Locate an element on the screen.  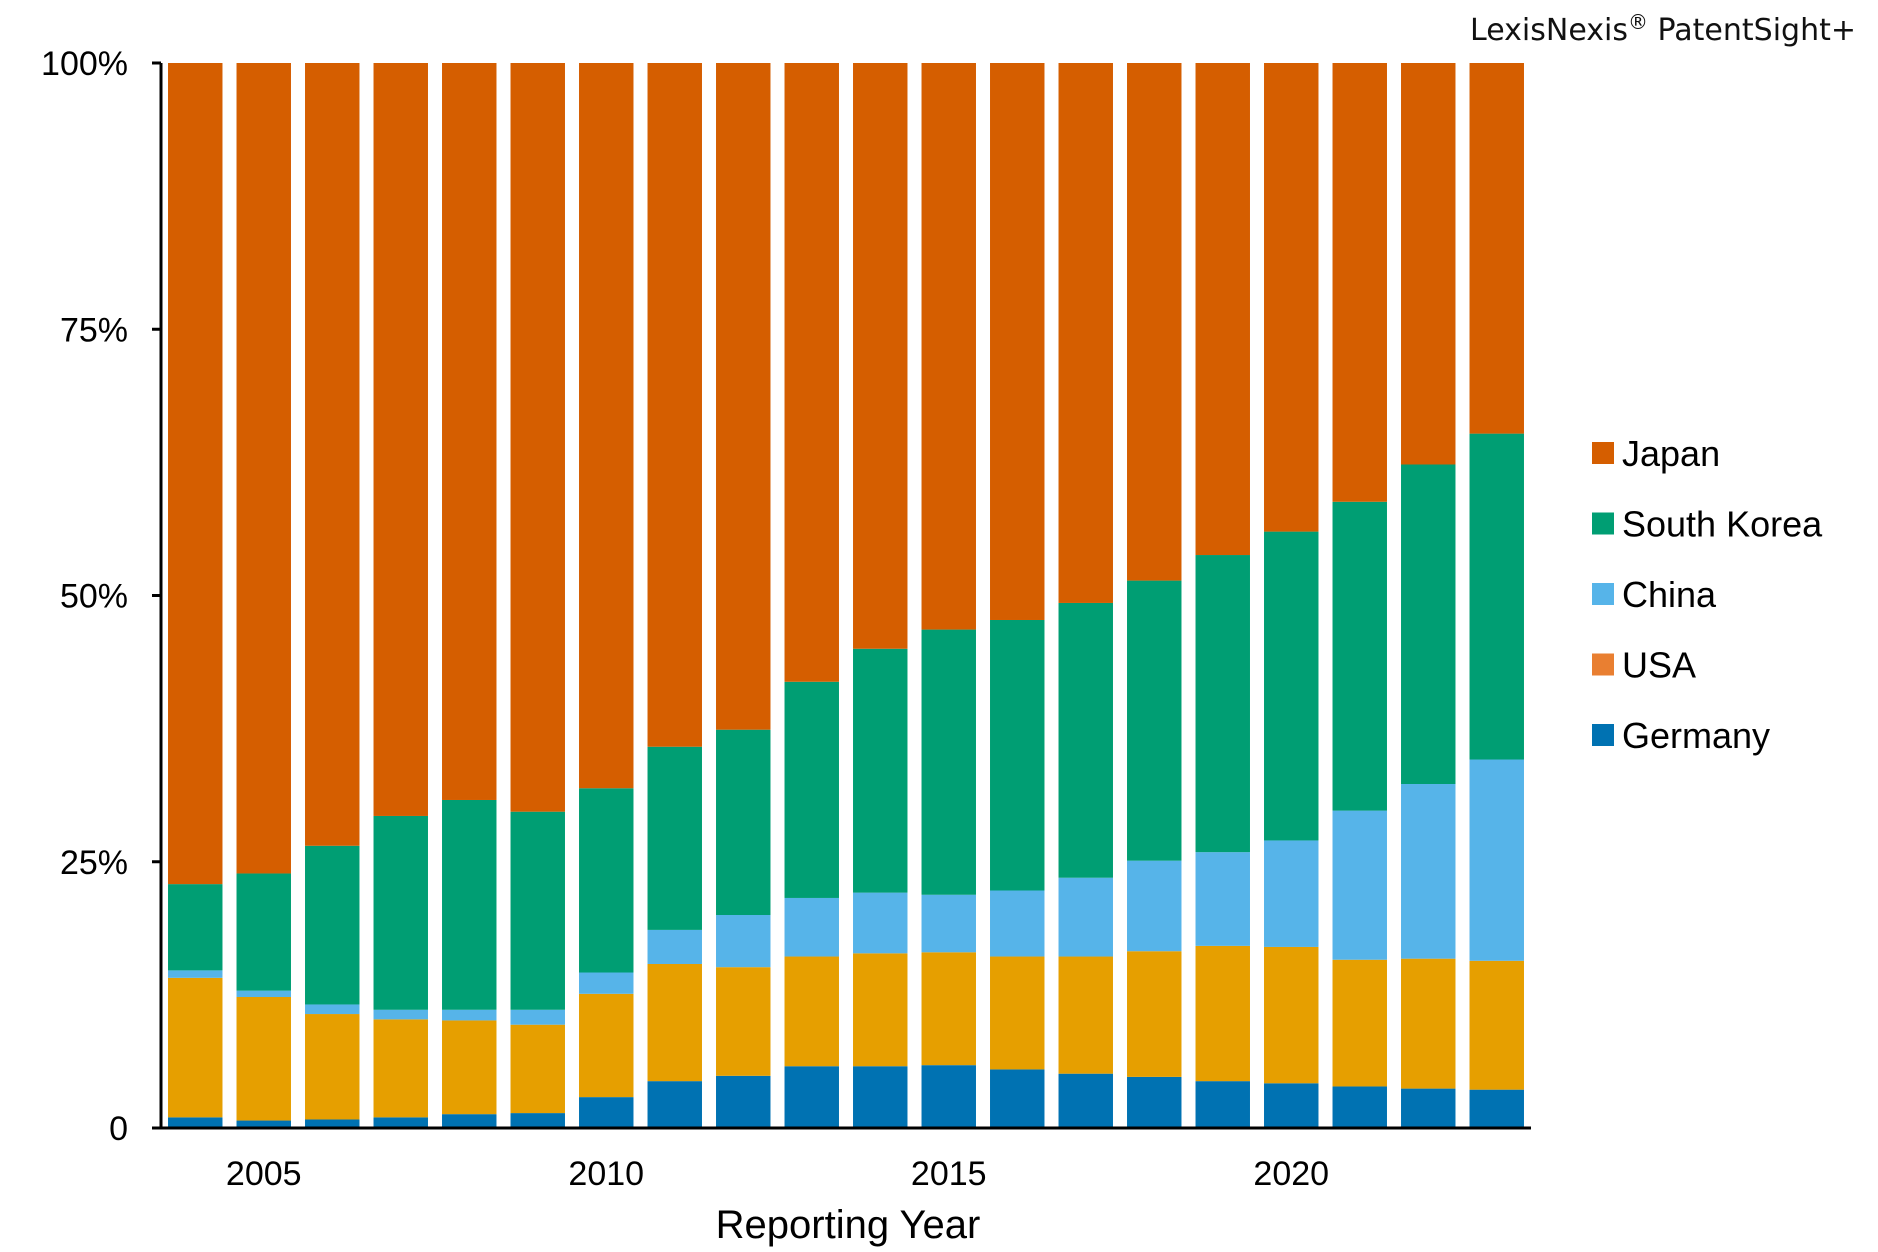
bar-usa-2010 is located at coordinates (606, 1045).